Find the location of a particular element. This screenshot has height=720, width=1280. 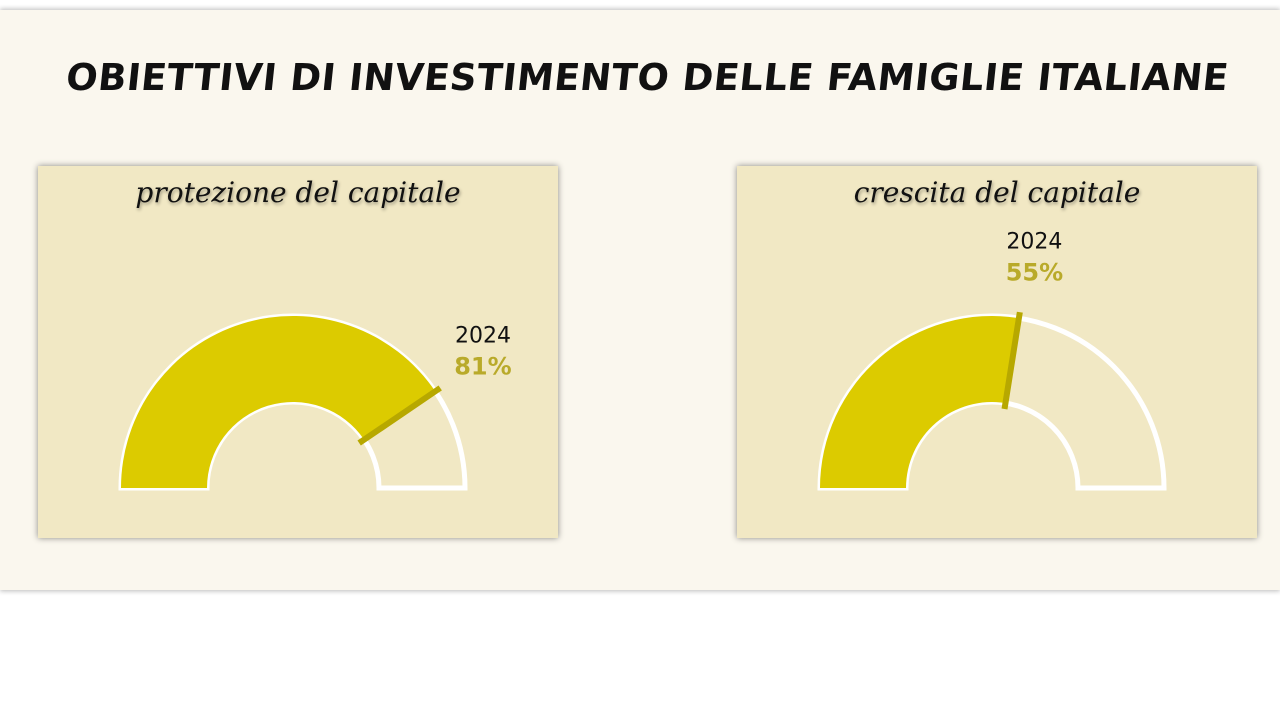

gauge-value-label: 81% is located at coordinates (482, 366).